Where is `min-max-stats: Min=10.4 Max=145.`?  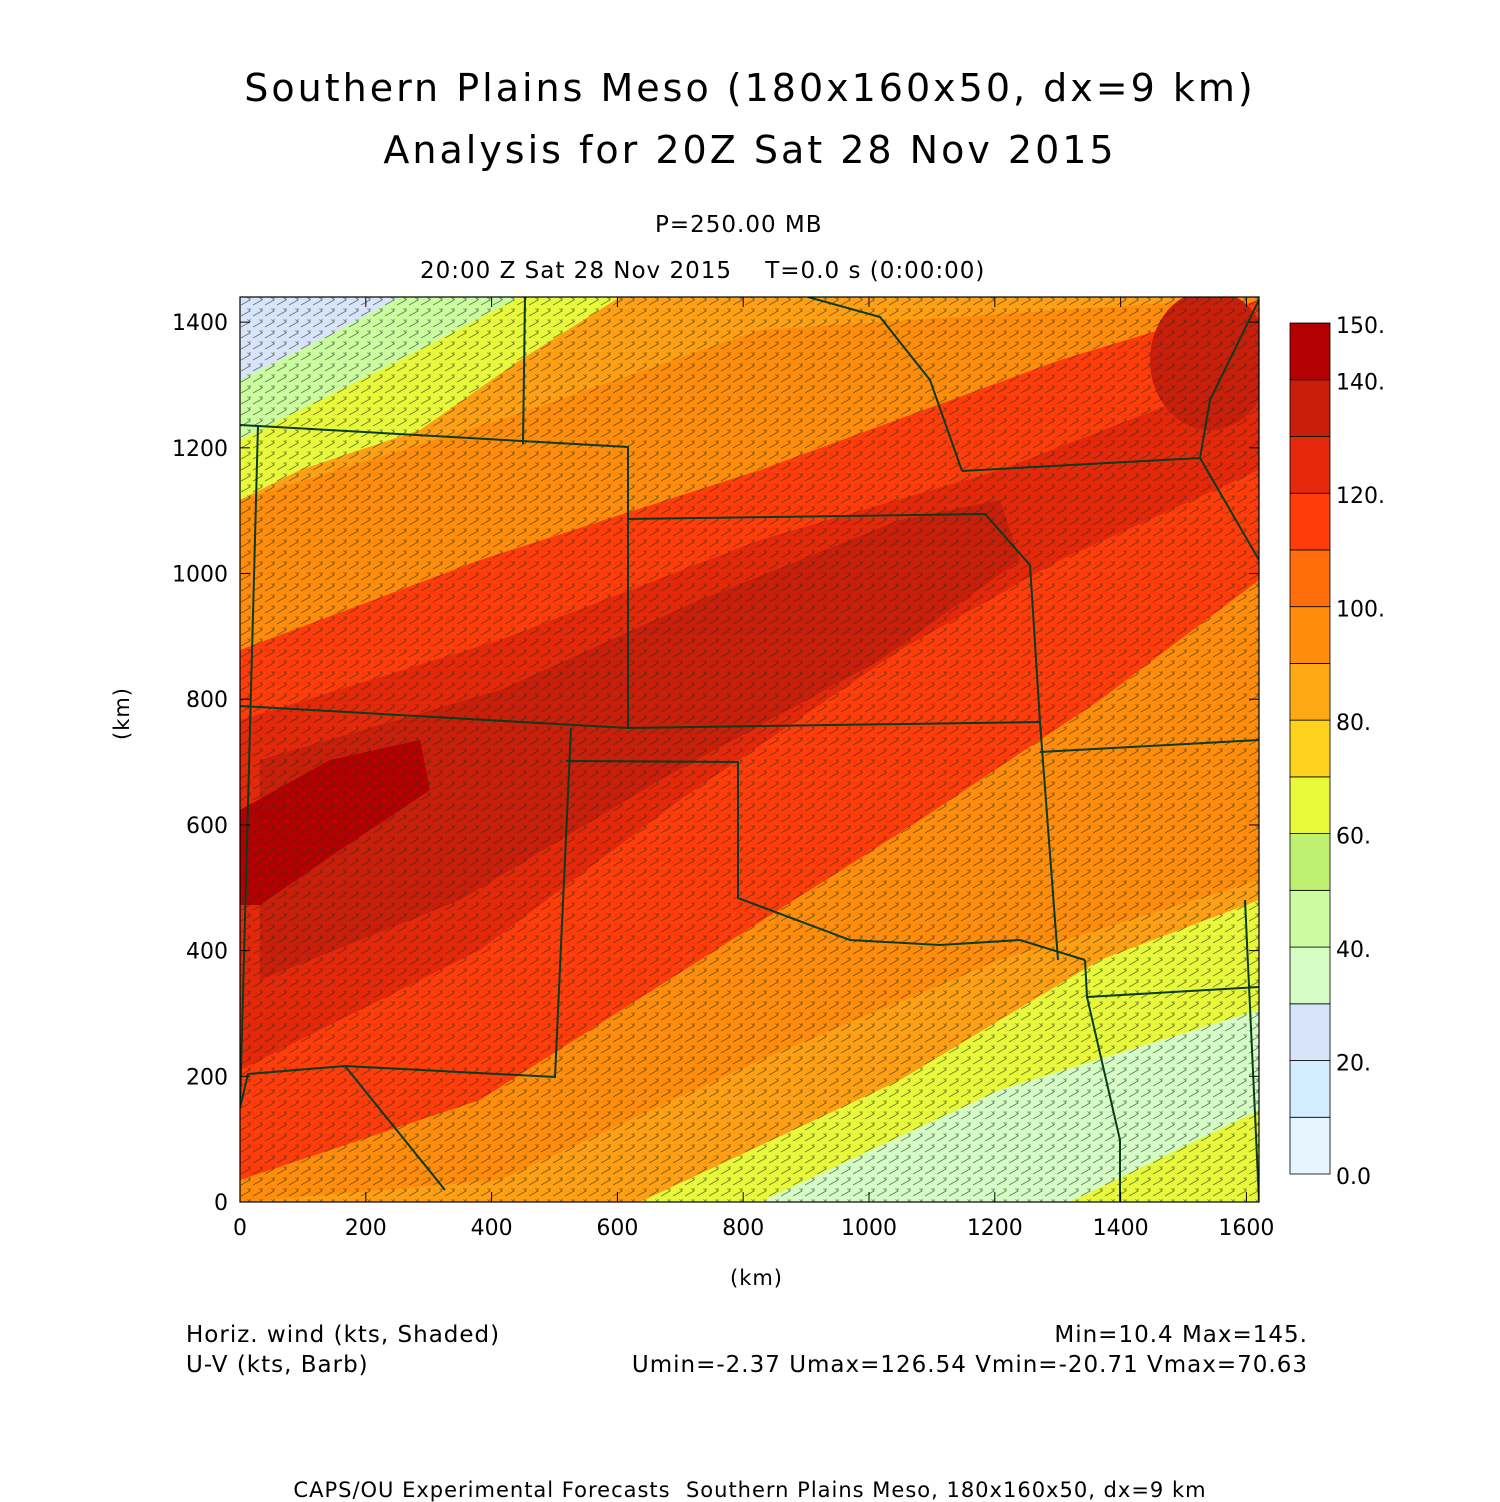
min-max-stats: Min=10.4 Max=145. is located at coordinates (1181, 1335).